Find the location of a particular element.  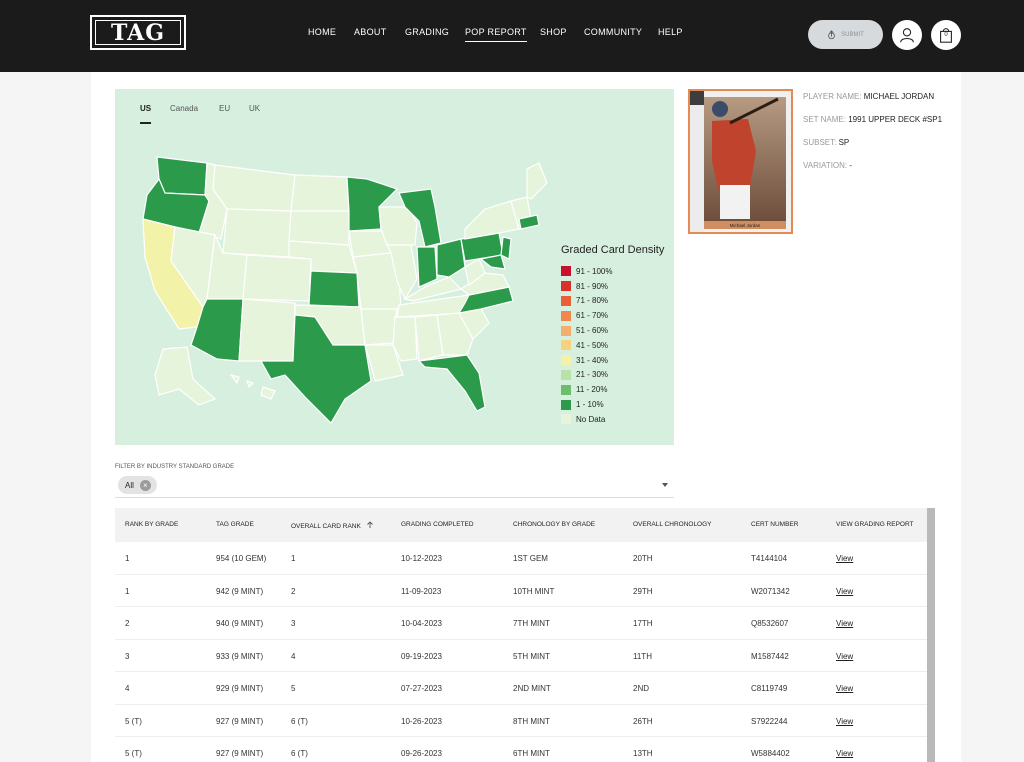

table-scrollbar is located at coordinates (931, 635).